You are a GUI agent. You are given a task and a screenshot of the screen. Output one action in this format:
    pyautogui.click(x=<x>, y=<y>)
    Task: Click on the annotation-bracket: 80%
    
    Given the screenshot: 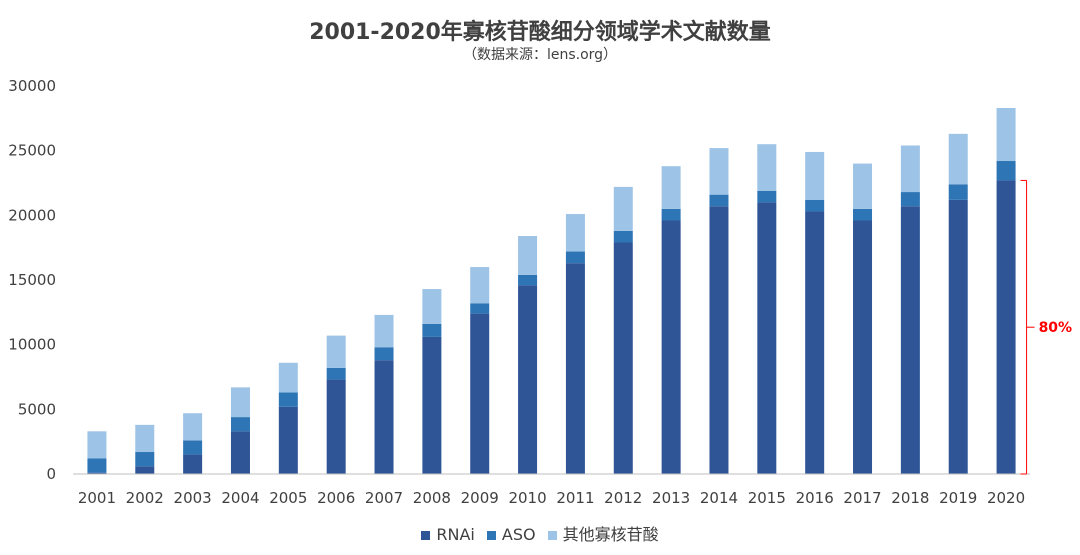 What is the action you would take?
    pyautogui.click(x=1046, y=327)
    